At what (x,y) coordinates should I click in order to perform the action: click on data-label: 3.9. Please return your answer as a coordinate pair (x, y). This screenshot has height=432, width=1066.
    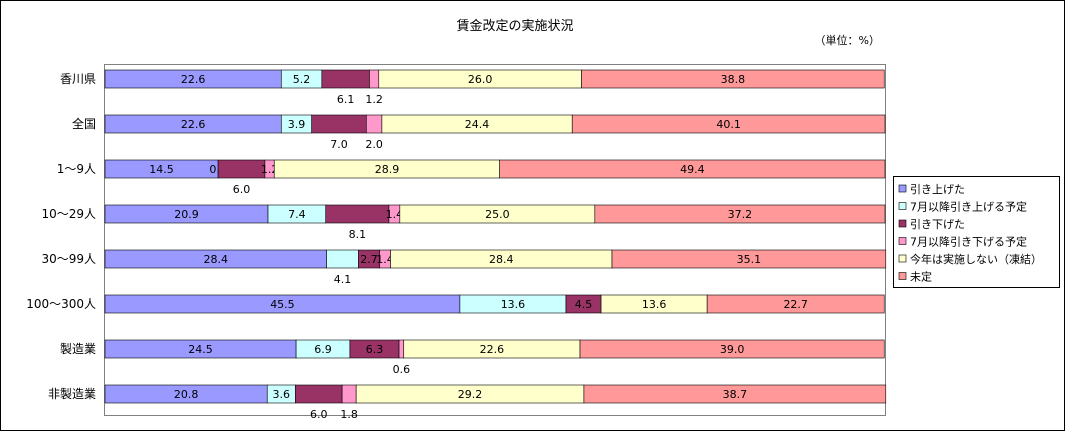
    Looking at the image, I should click on (297, 124).